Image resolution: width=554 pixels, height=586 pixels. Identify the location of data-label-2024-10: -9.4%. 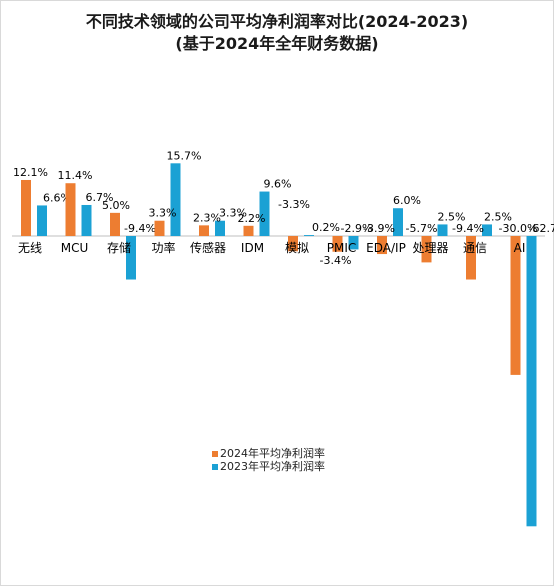
(468, 228).